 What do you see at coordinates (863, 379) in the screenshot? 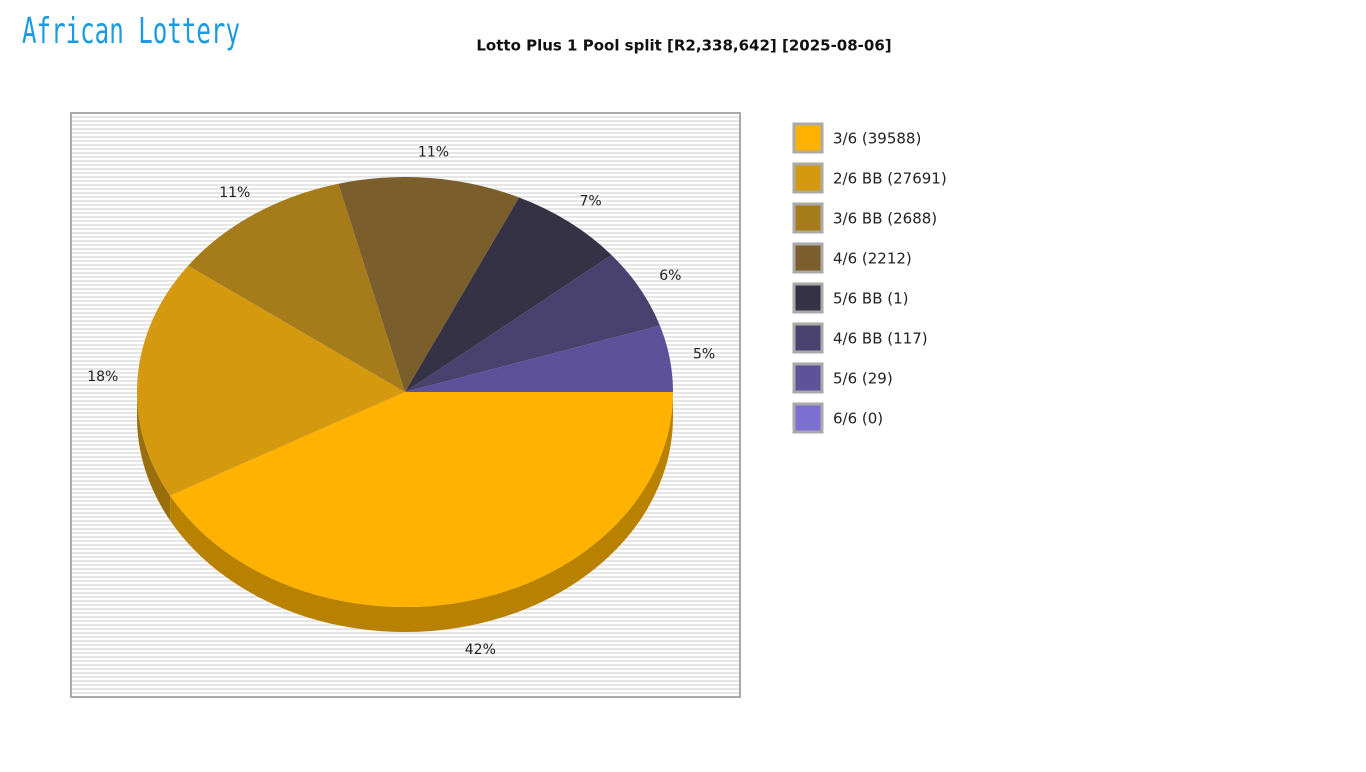
I see `legend-label: 5/6 (29)` at bounding box center [863, 379].